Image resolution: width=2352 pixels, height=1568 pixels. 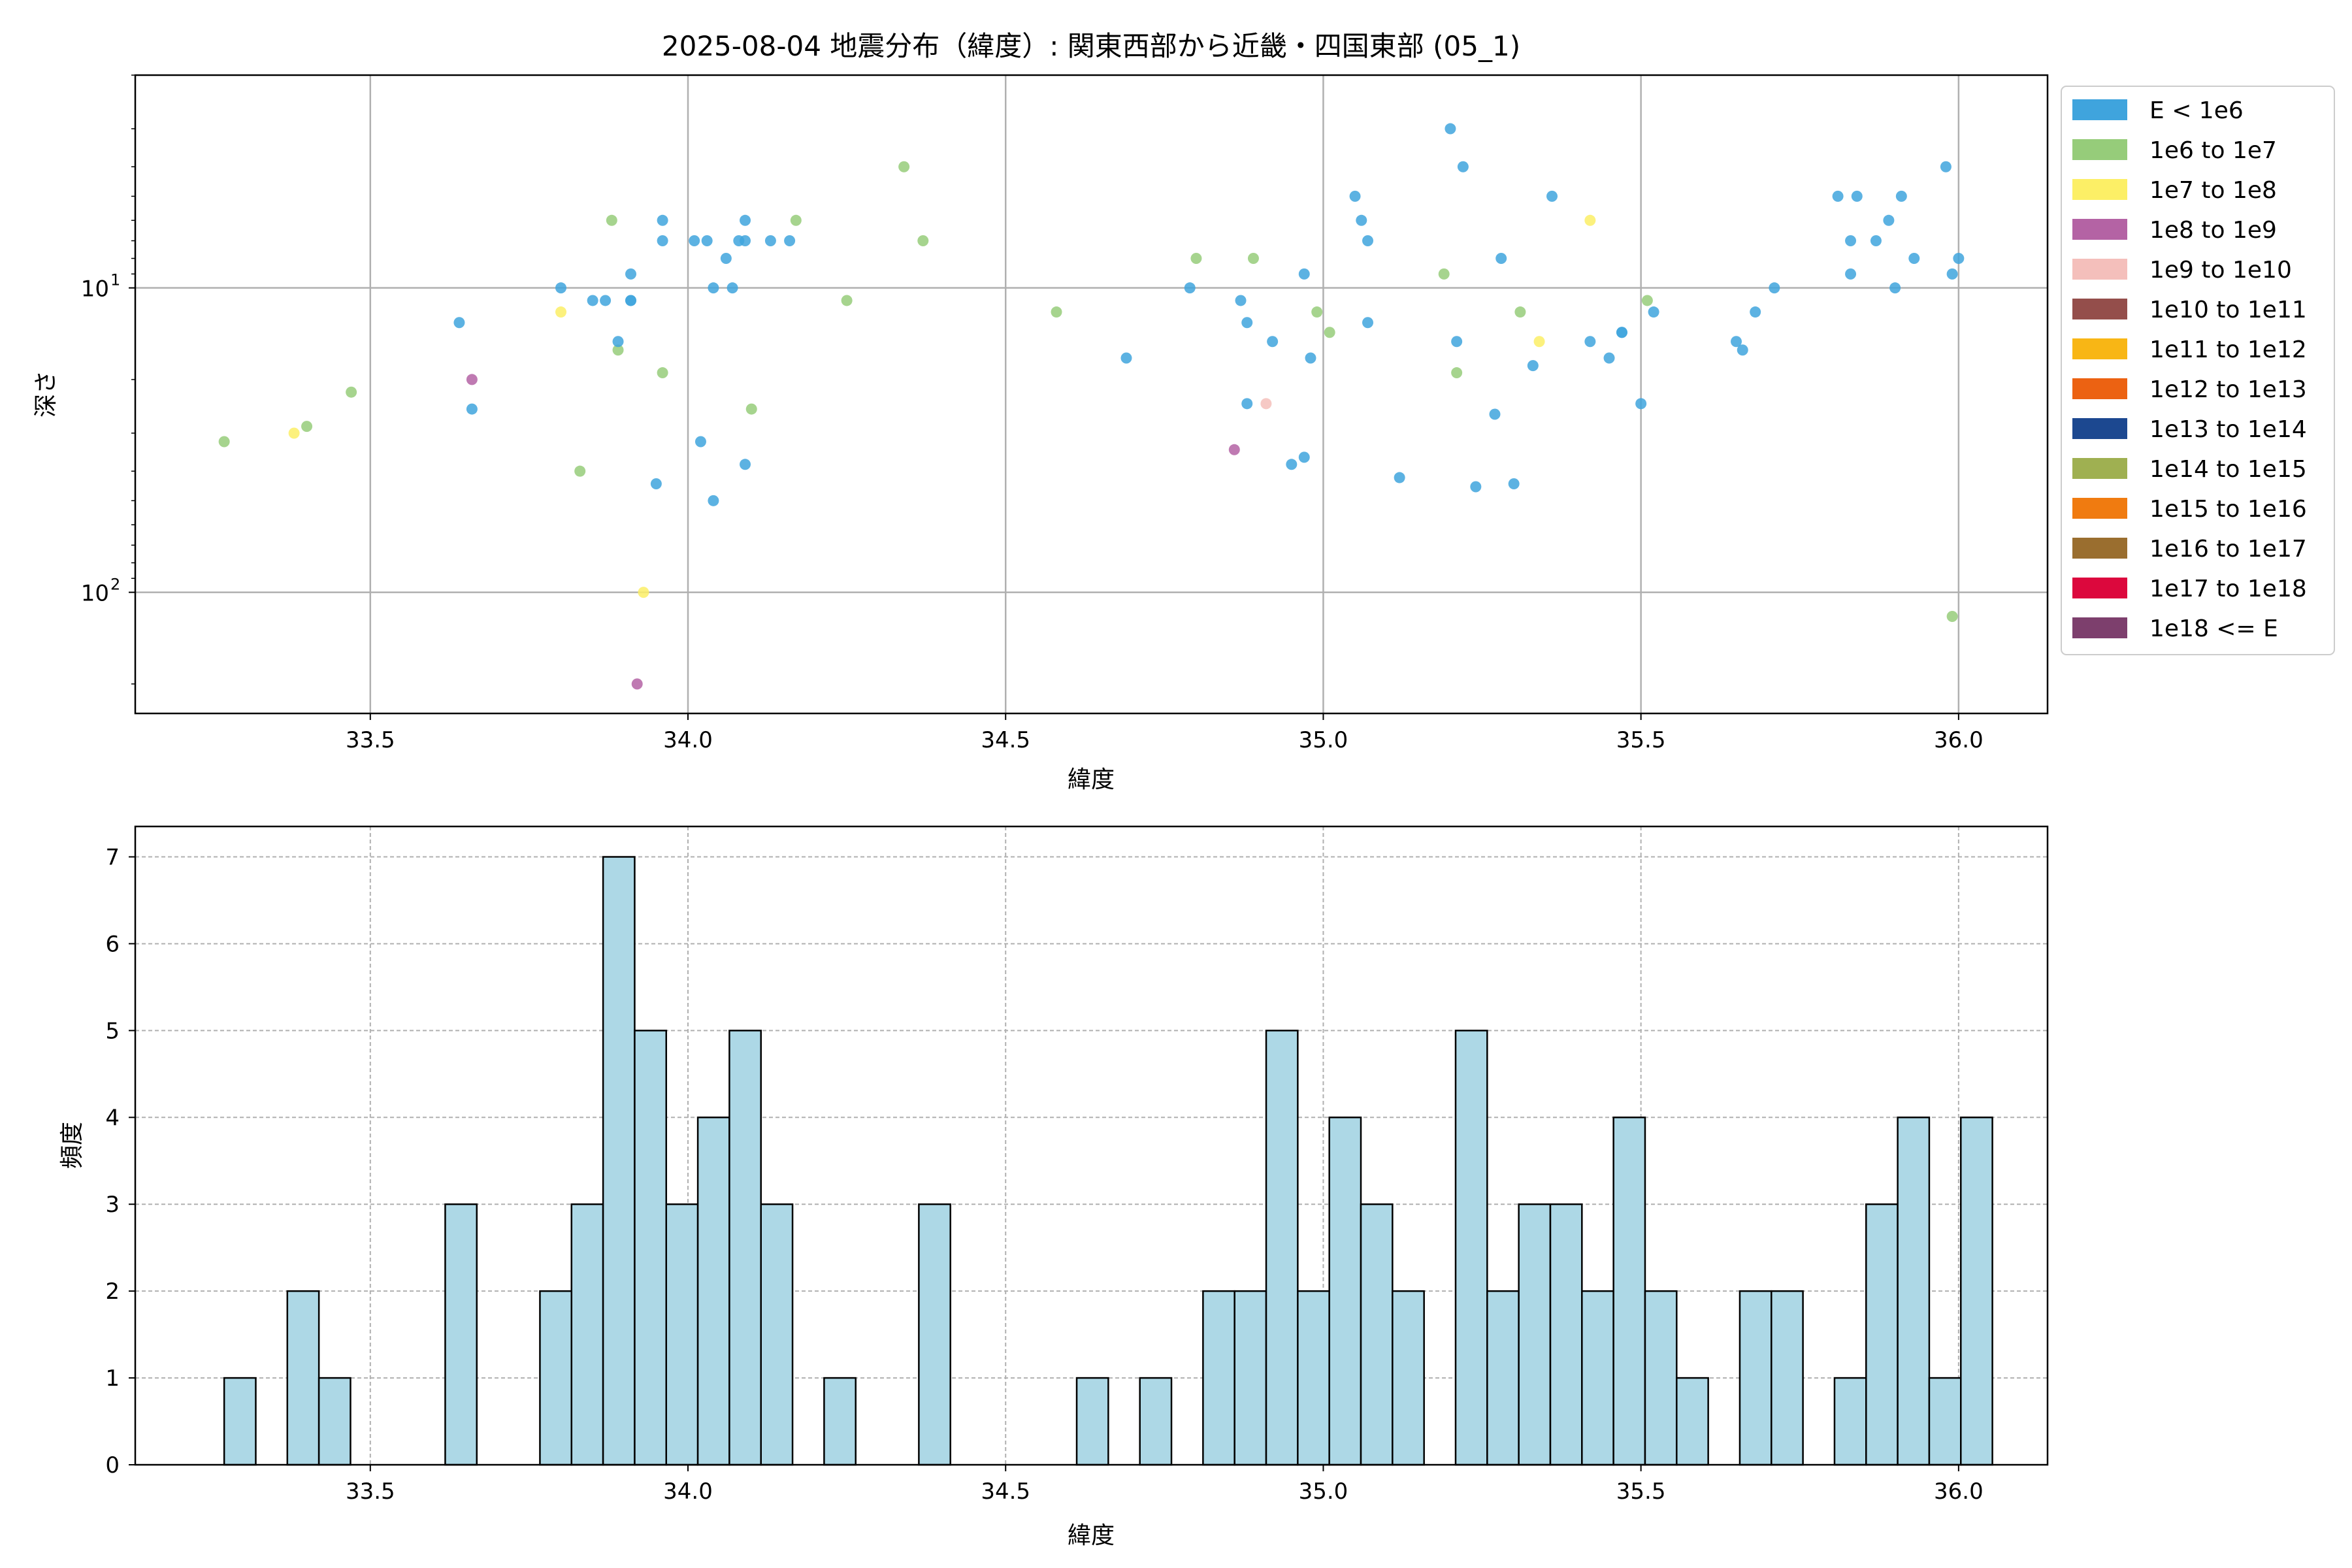 I want to click on legend-label: 1e17 to 1e18, so click(x=2228, y=589).